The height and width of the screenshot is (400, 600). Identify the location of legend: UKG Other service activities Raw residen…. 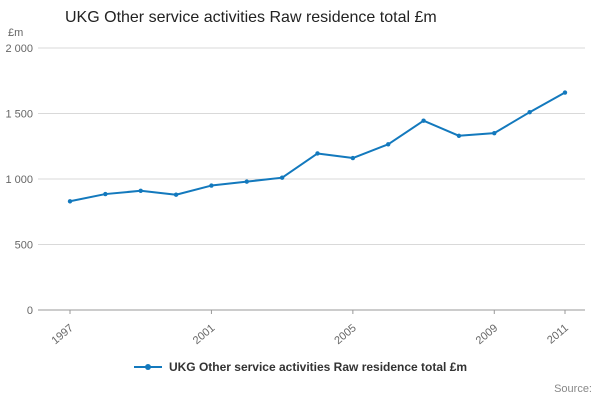
(300, 367).